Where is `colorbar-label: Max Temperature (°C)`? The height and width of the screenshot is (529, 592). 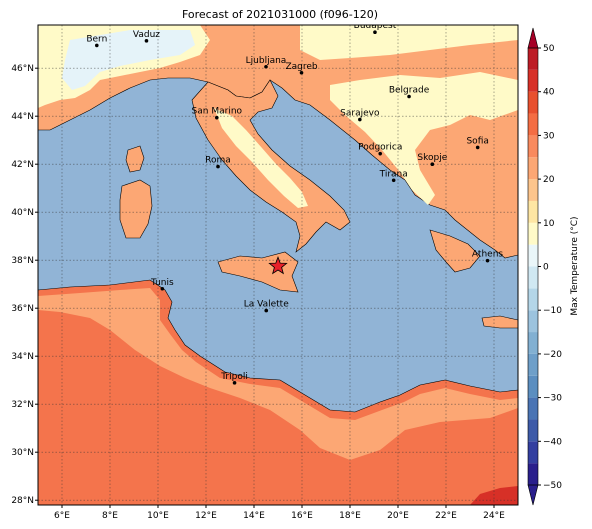
colorbar-label: Max Temperature (°C) is located at coordinates (575, 265).